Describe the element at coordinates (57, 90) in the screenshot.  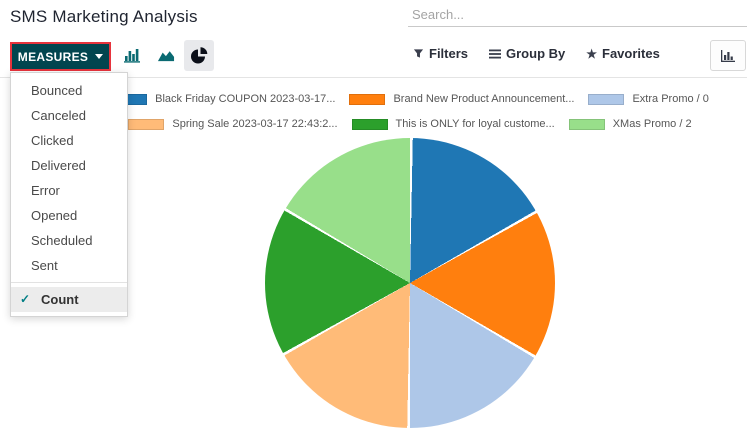
I see `menu-item-bounced: Bounced` at that location.